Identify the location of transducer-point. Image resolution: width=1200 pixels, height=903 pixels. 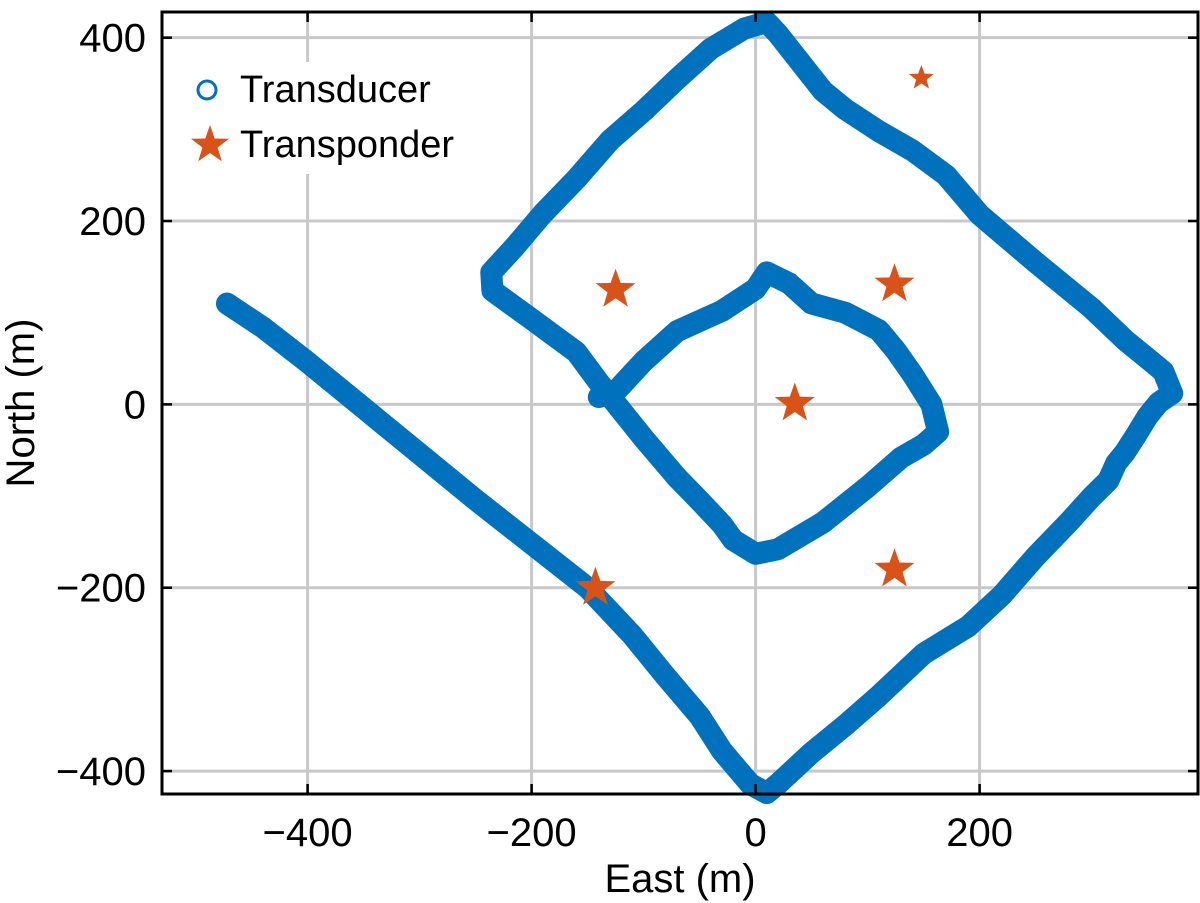
(598, 397).